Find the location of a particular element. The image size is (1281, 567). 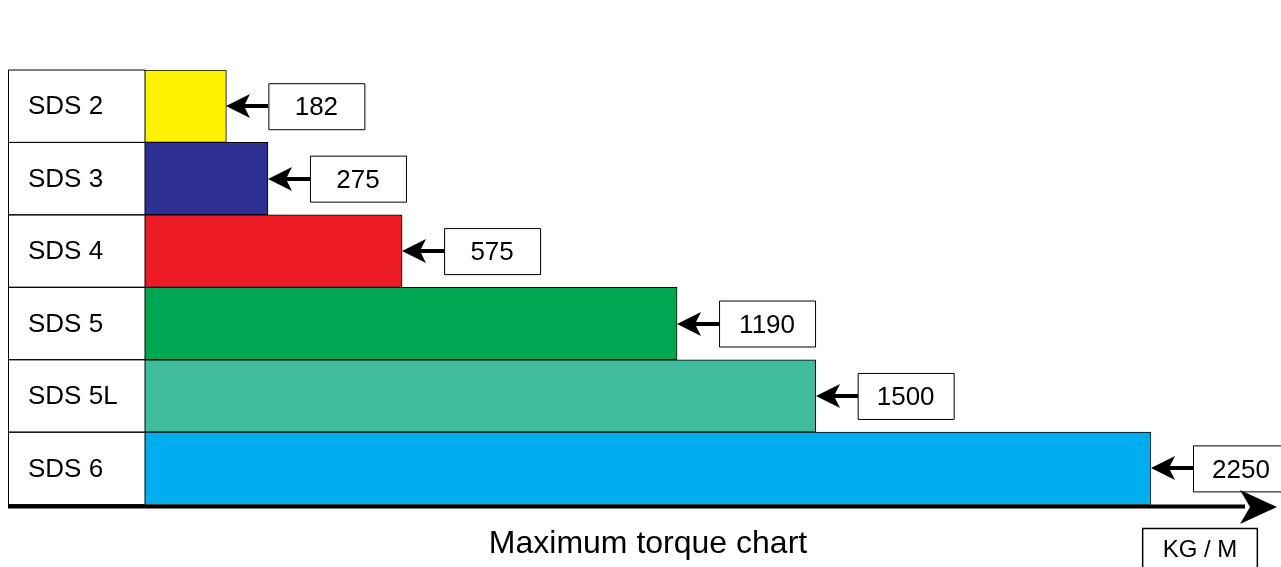

data-label: 1500 is located at coordinates (905, 396).